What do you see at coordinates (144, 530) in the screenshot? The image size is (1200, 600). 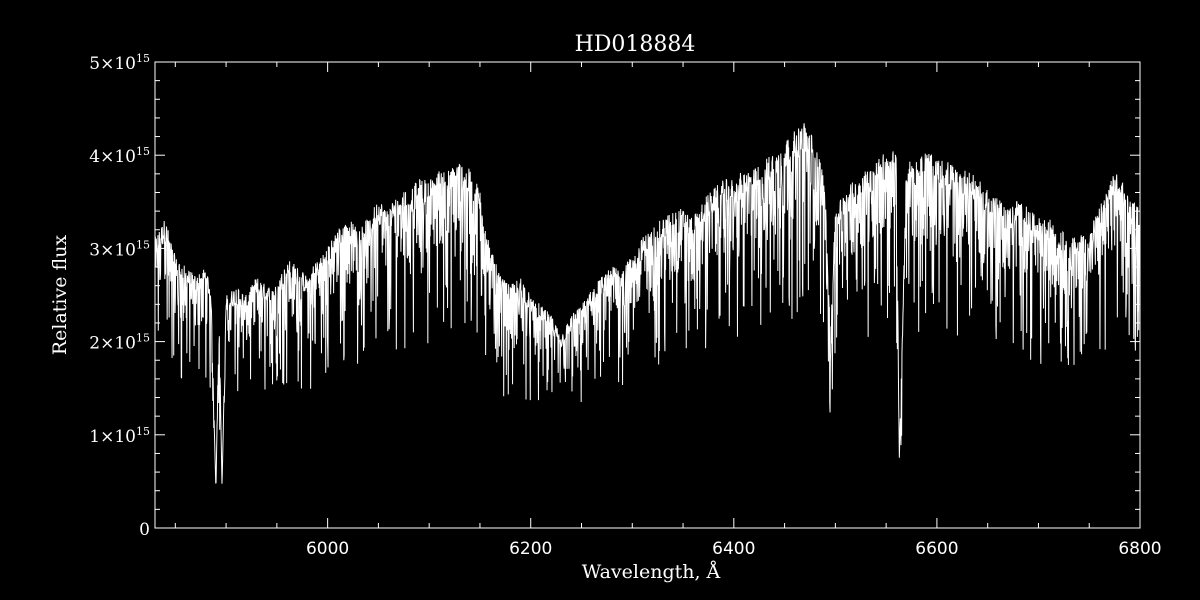 I see `y-tick-label: 0` at bounding box center [144, 530].